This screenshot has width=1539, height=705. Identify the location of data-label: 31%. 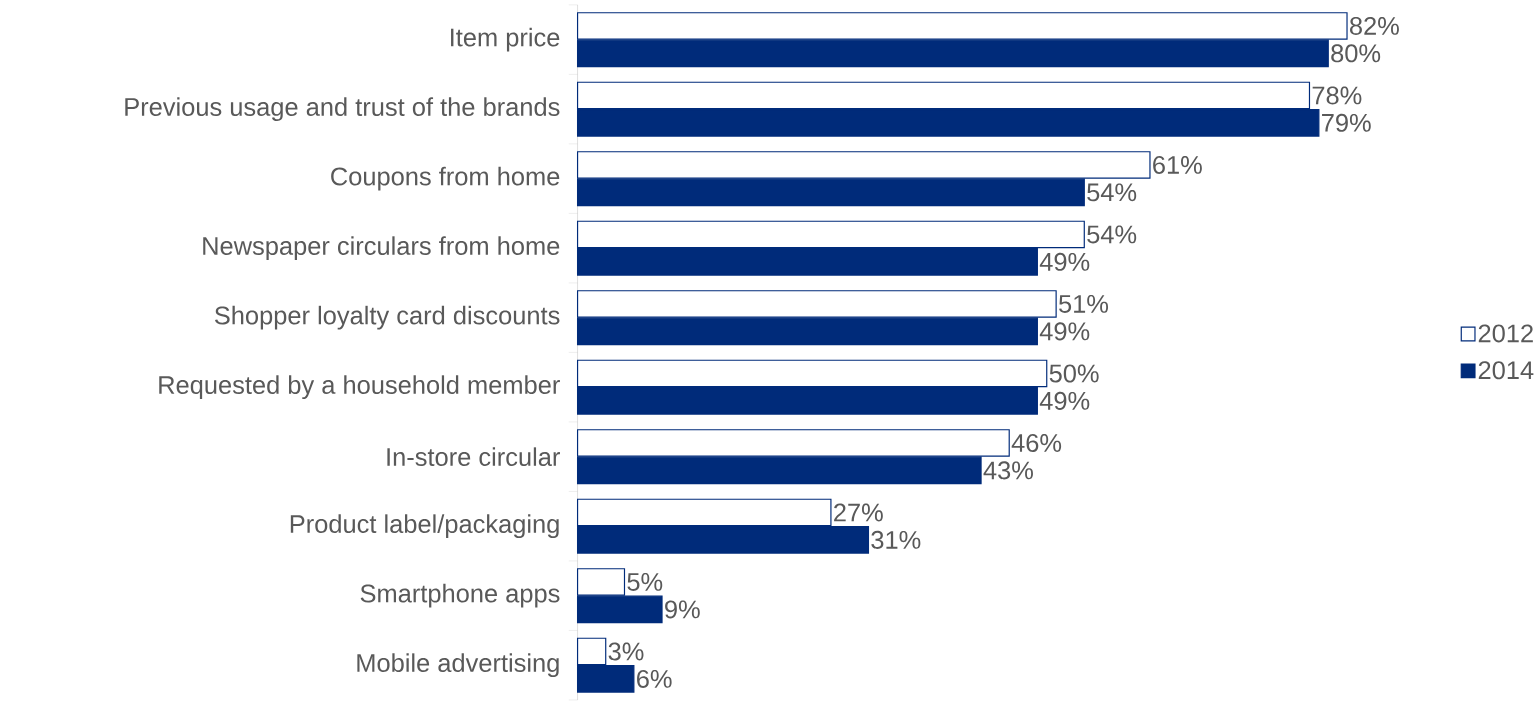
(896, 539).